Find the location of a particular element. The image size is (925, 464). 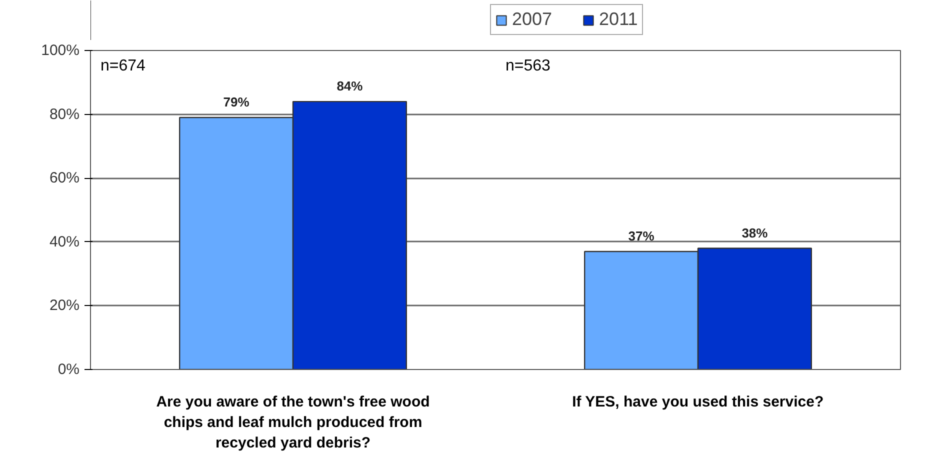

text: 37% is located at coordinates (641, 236).